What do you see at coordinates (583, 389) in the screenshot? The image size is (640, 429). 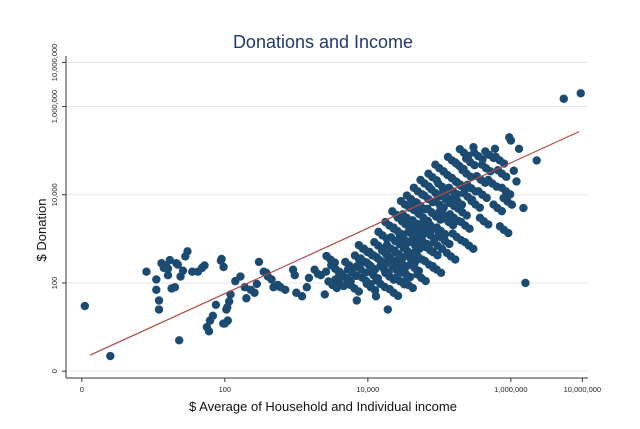 I see `x-tick-label: 10,000,000` at bounding box center [583, 389].